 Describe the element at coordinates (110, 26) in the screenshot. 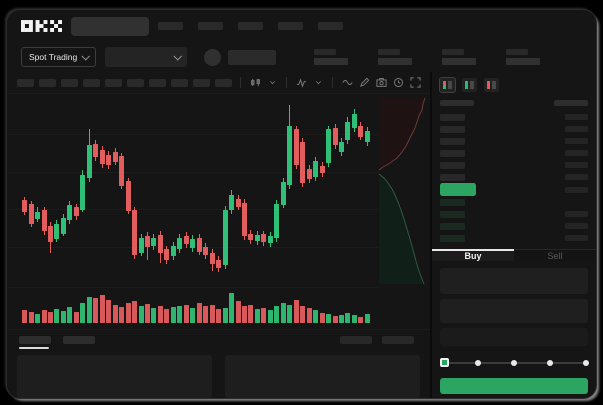

I see `search-input` at that location.